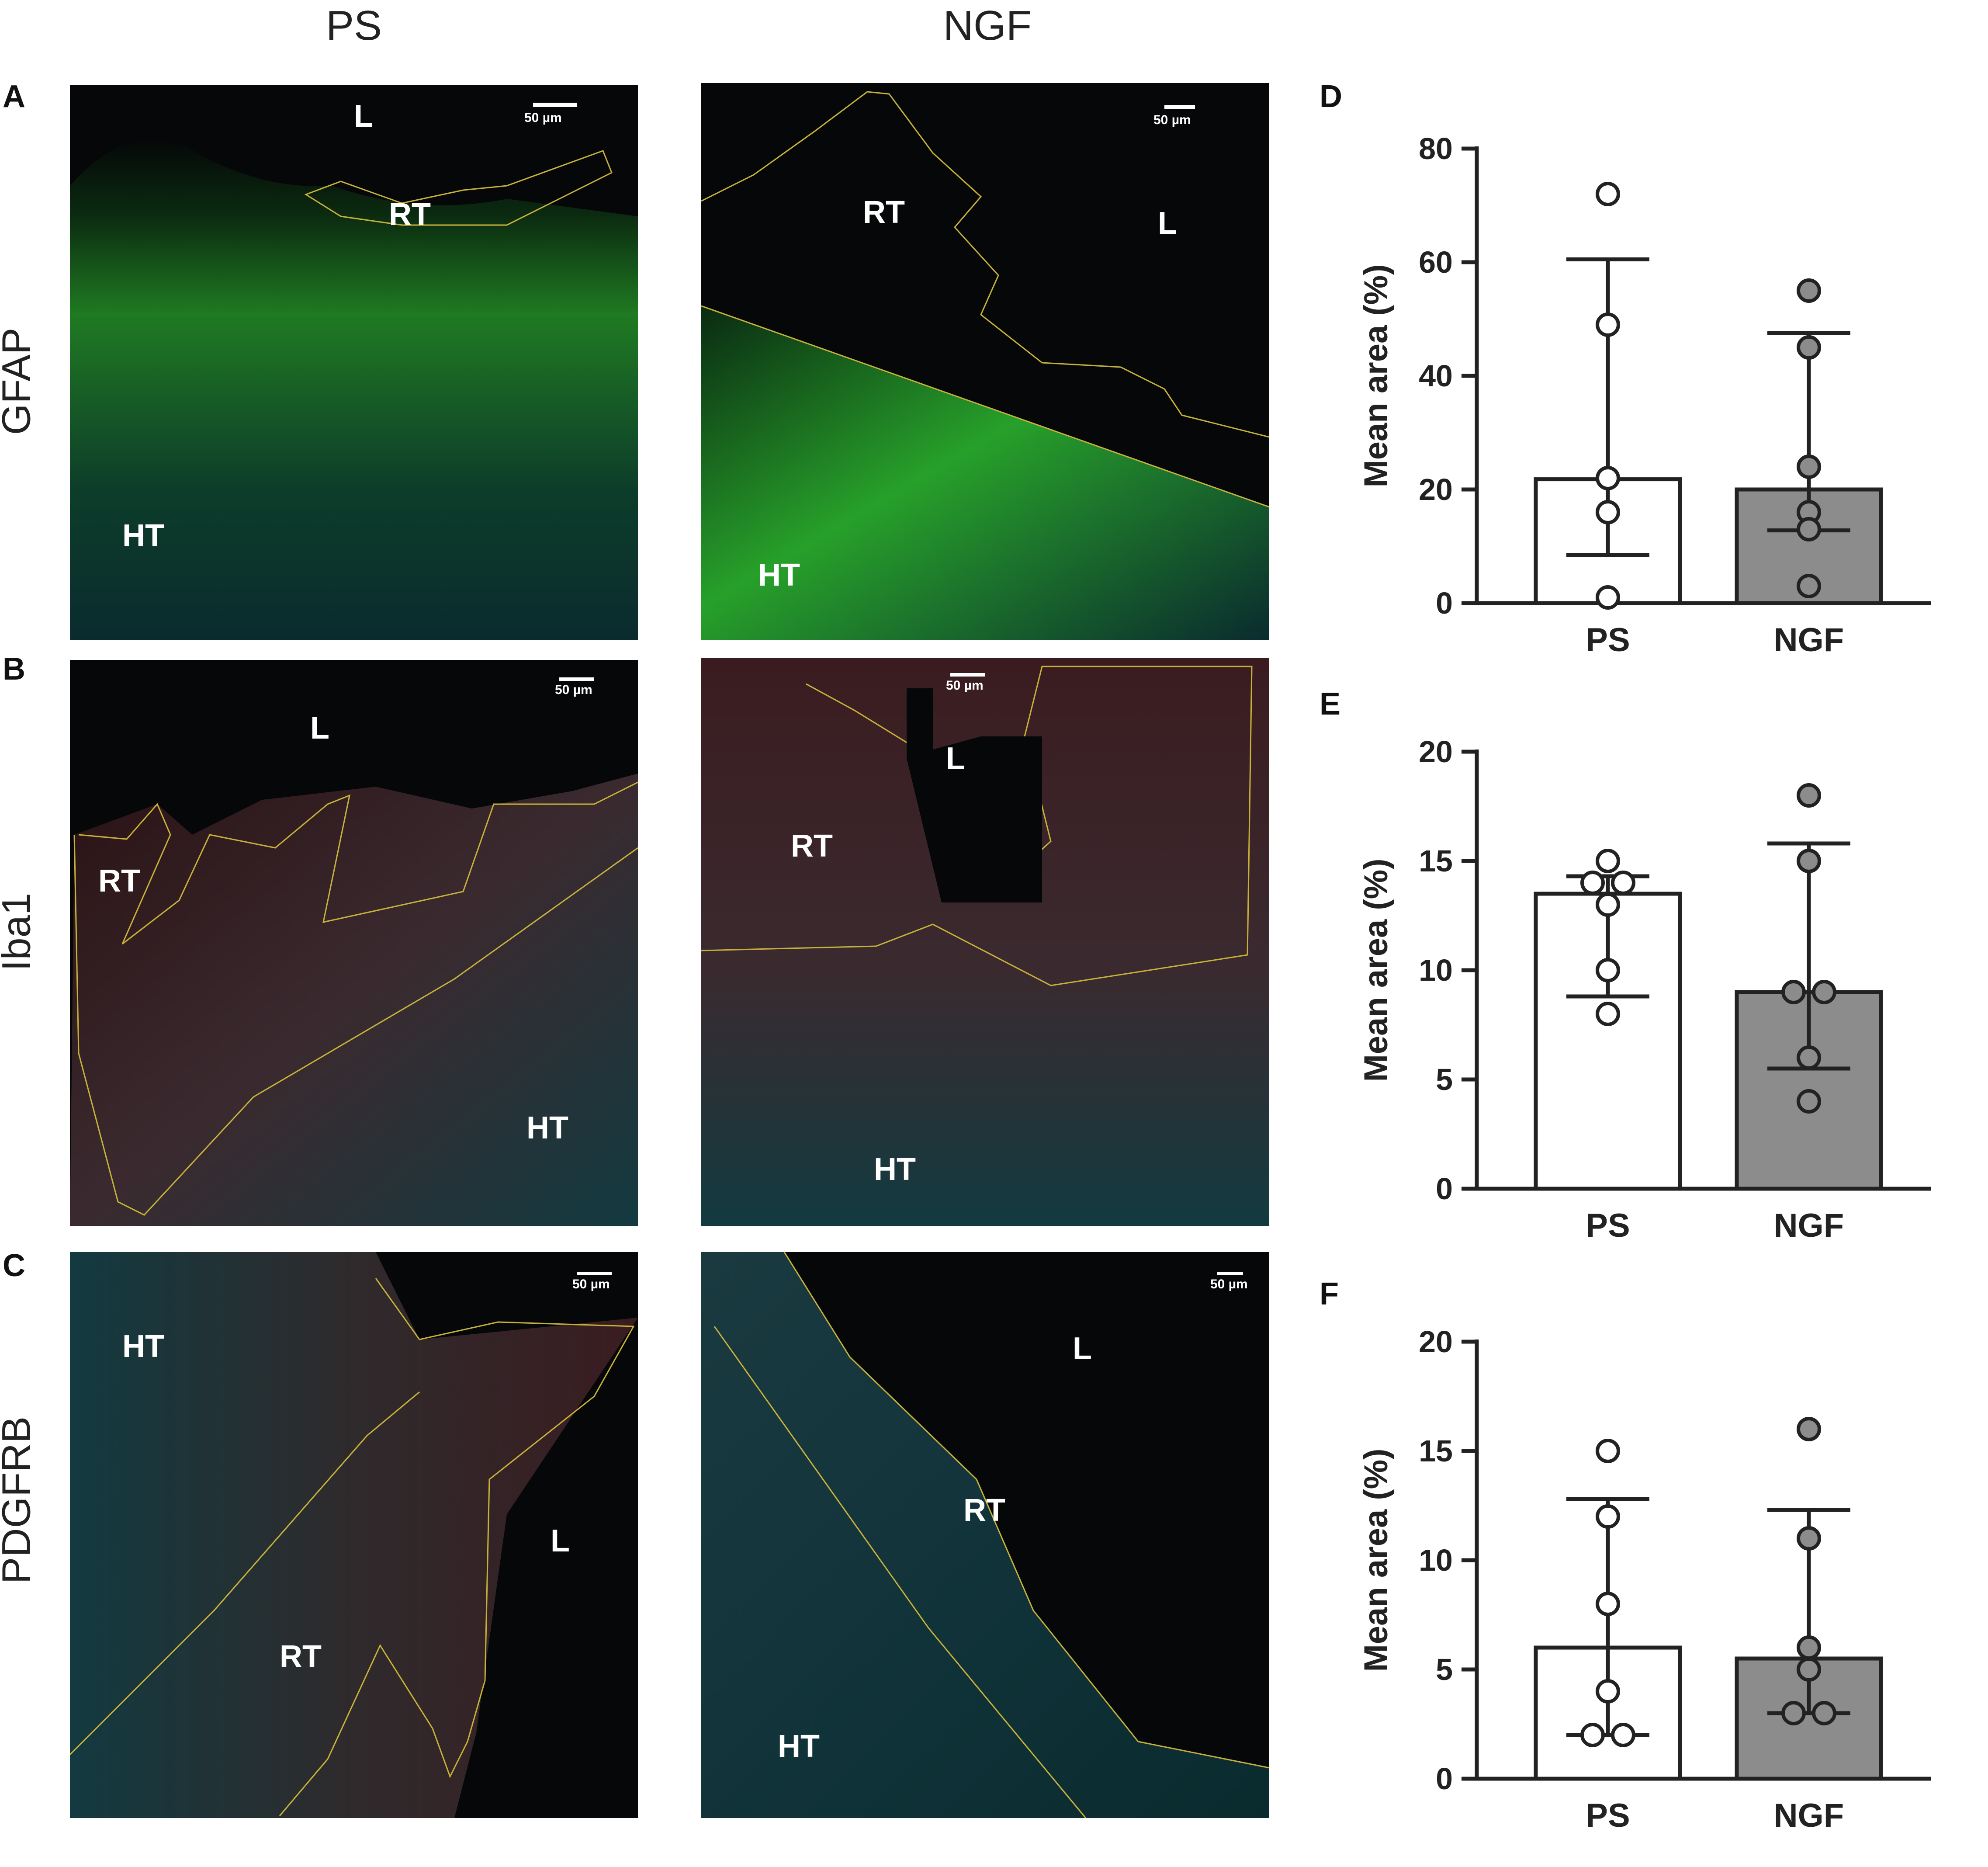 Image resolution: width=1988 pixels, height=1867 pixels. What do you see at coordinates (354, 25) in the screenshot?
I see `column-header-ps: PS` at bounding box center [354, 25].